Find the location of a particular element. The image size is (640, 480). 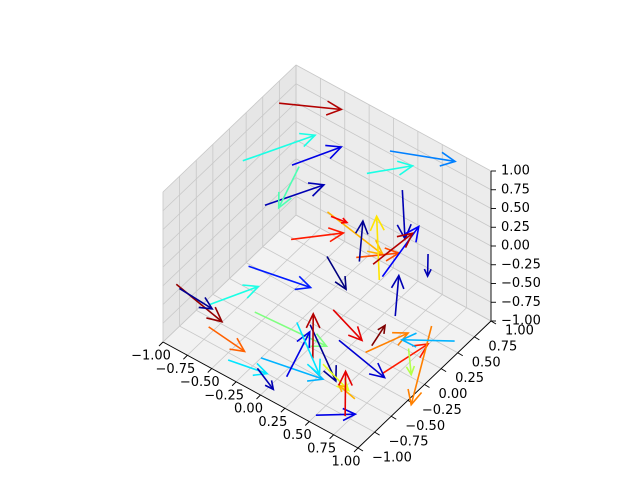

y-tick-label: −0.50 is located at coordinates (425, 426).